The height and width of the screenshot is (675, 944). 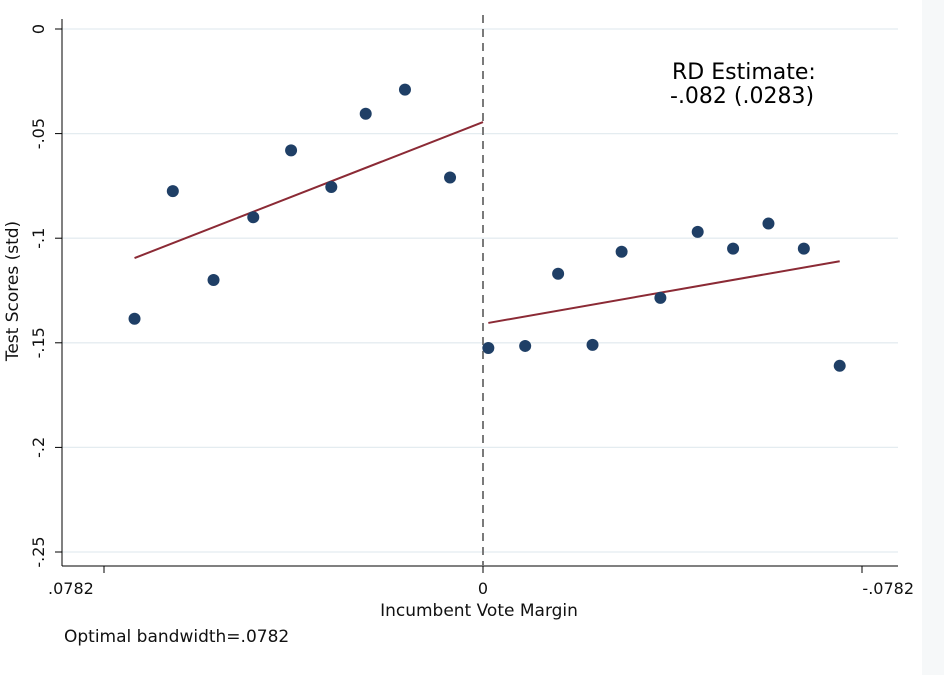 What do you see at coordinates (38, 447) in the screenshot?
I see `y-tick-label-4: -.2` at bounding box center [38, 447].